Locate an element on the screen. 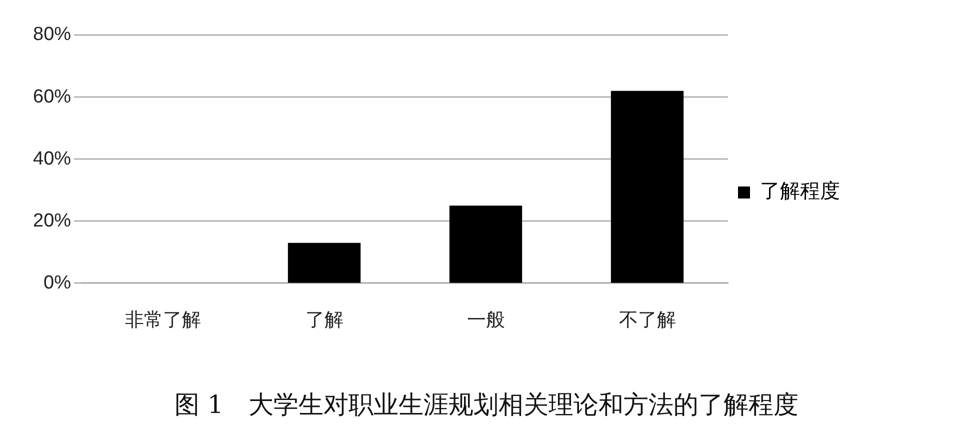 The height and width of the screenshot is (444, 973). x-tick-label: 了解 is located at coordinates (324, 320).